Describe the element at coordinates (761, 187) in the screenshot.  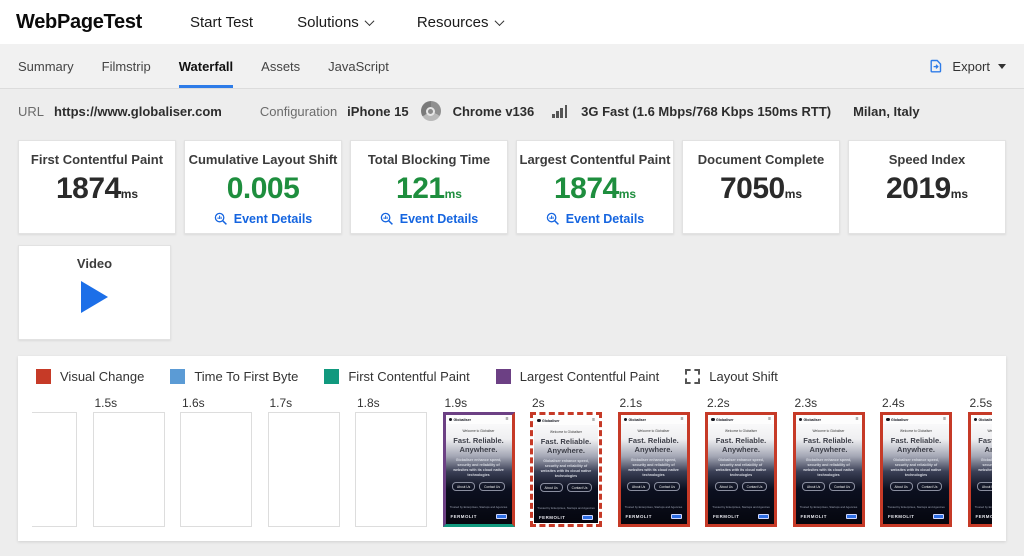
I see `metric-card: Document Complete 7050ms` at that location.